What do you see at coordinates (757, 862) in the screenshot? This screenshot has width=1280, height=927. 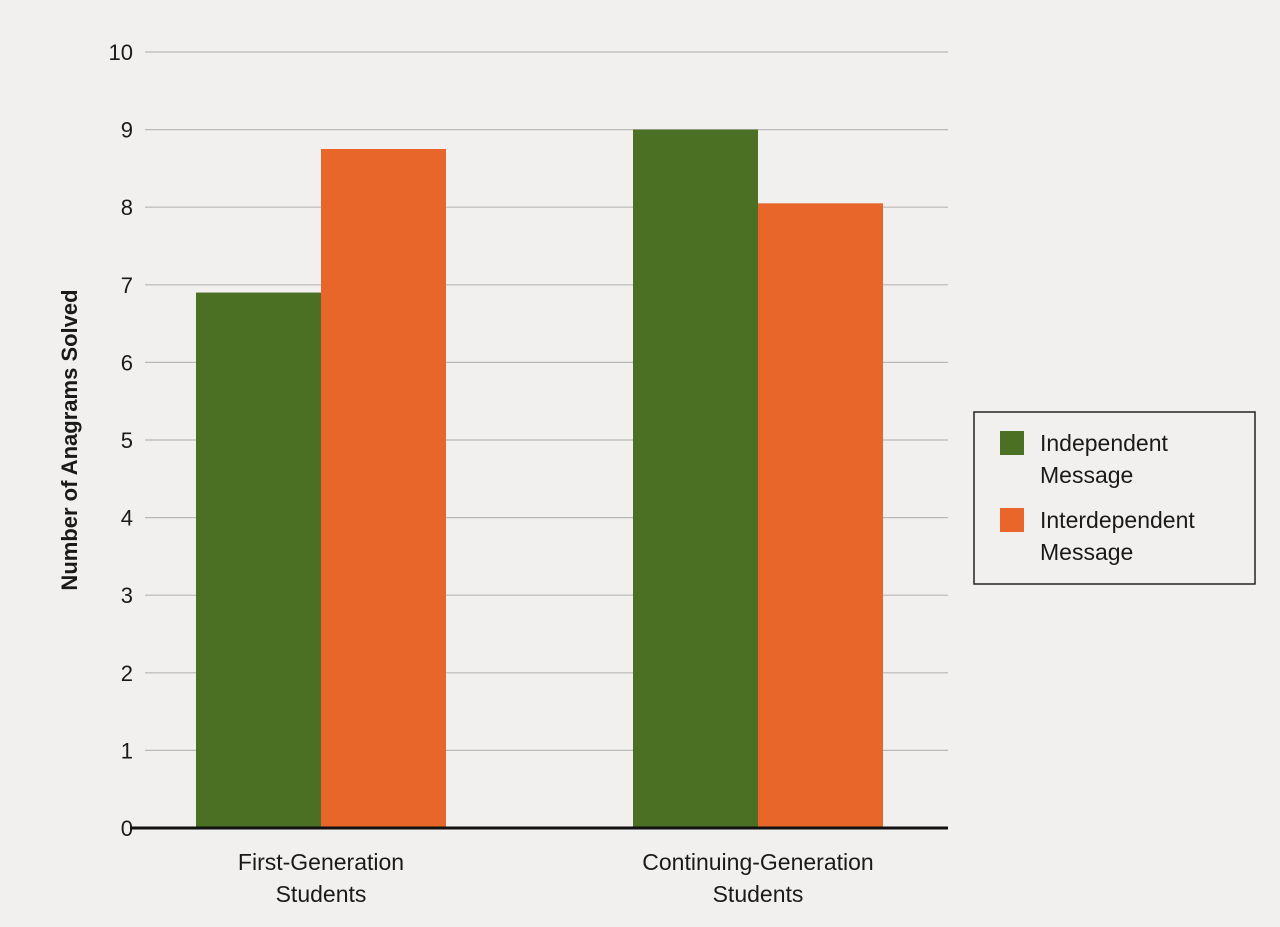 I see `x-category-label: Continuing-Generation` at bounding box center [757, 862].